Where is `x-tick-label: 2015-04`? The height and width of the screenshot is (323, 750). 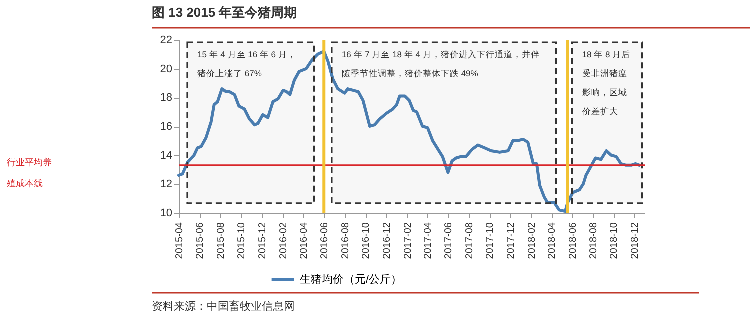 x-tick-label: 2015-04 is located at coordinates (180, 241).